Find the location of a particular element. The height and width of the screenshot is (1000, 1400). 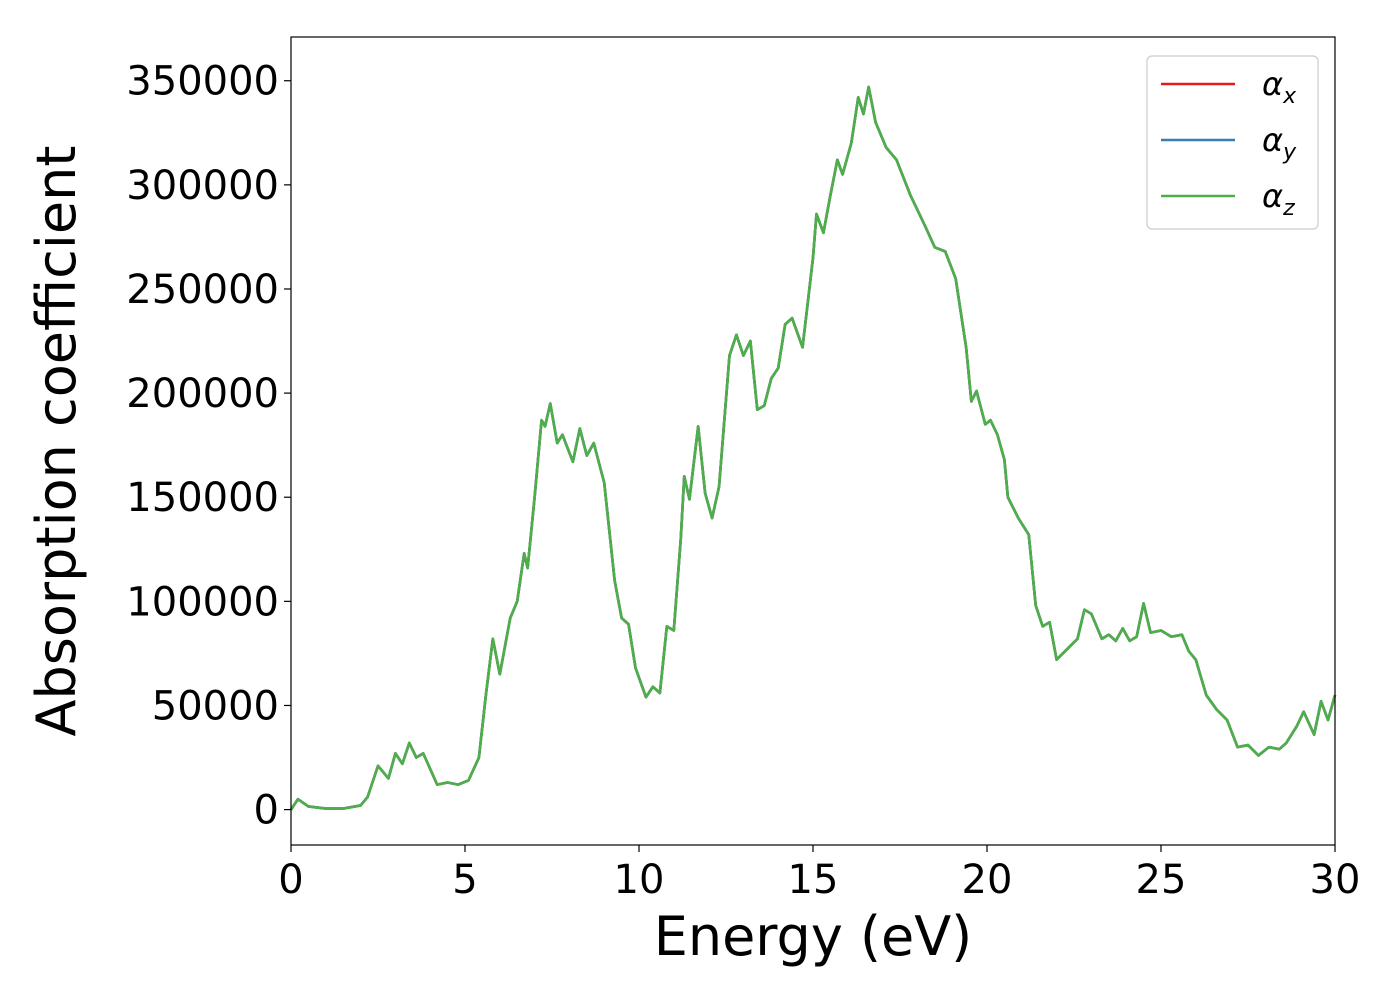

legend-box is located at coordinates (1232, 142).